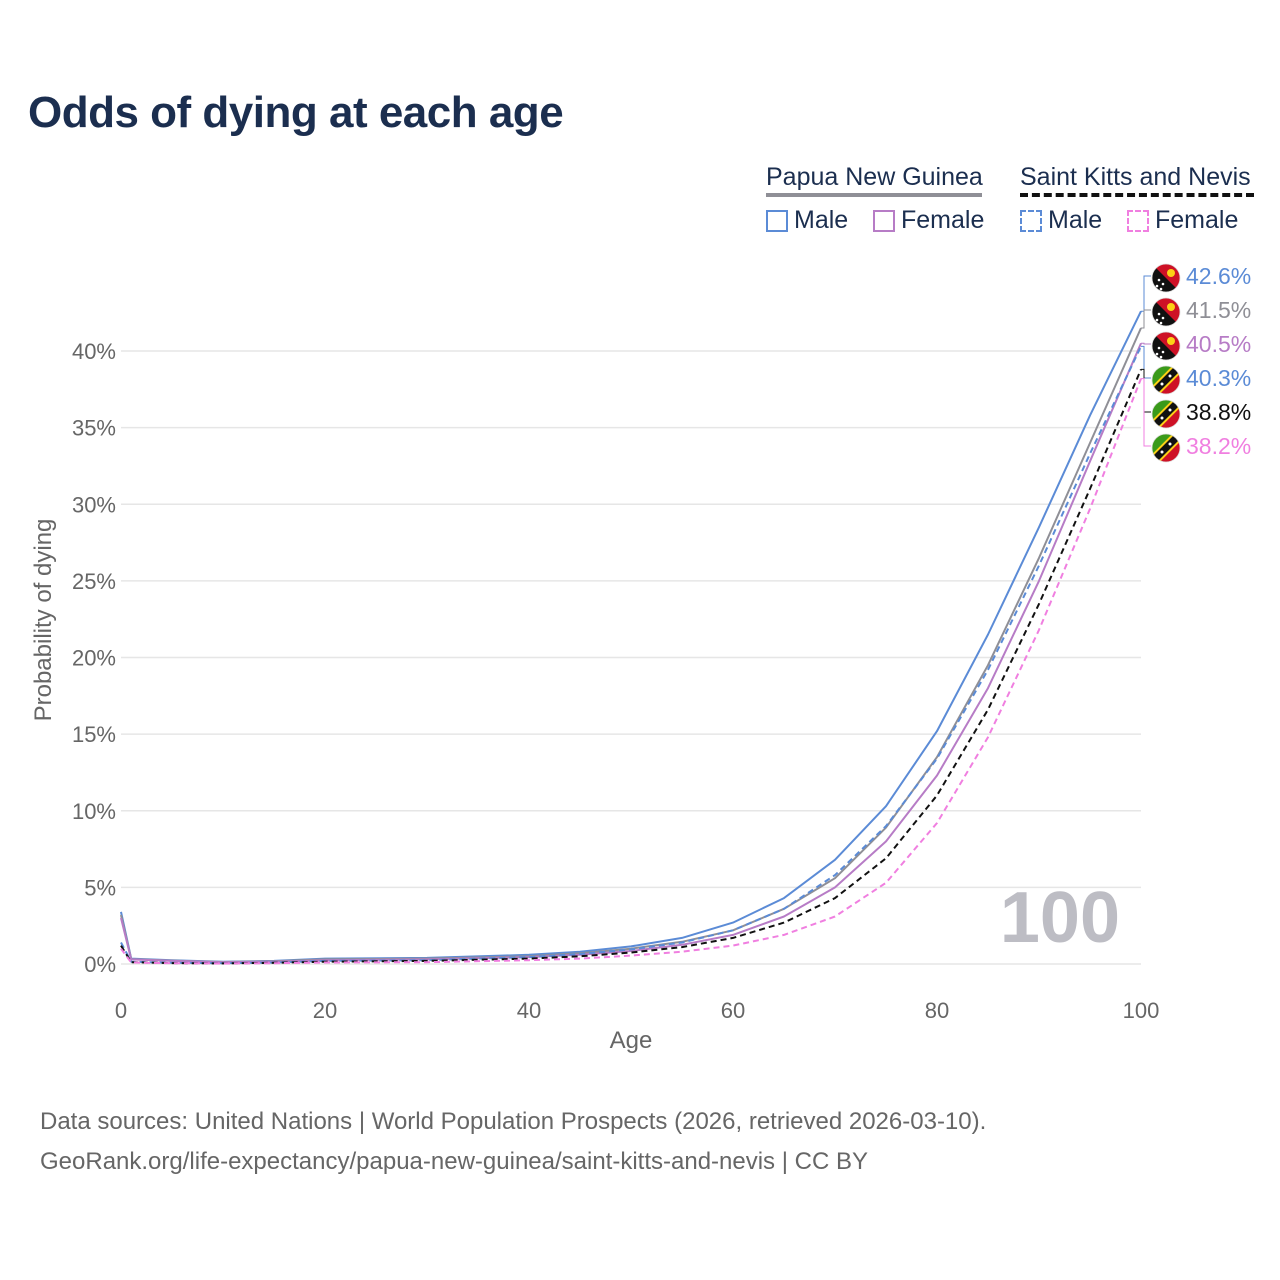 The image size is (1280, 1280). I want to click on end-label-skn-female: 38.2%, so click(1218, 446).